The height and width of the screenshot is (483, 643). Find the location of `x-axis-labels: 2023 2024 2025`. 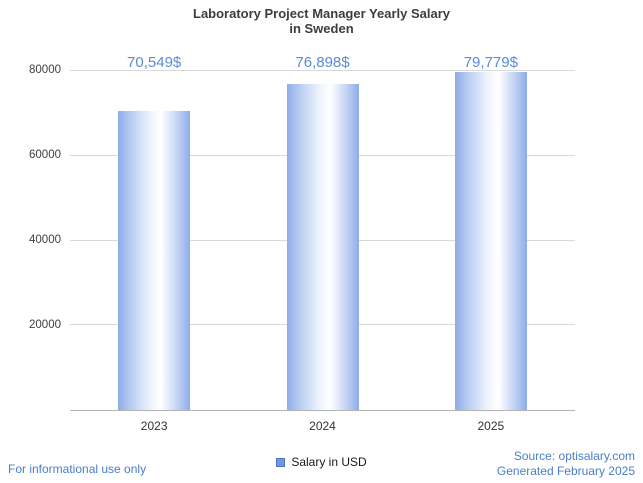

x-axis-labels: 2023 2024 2025 is located at coordinates (322, 427).